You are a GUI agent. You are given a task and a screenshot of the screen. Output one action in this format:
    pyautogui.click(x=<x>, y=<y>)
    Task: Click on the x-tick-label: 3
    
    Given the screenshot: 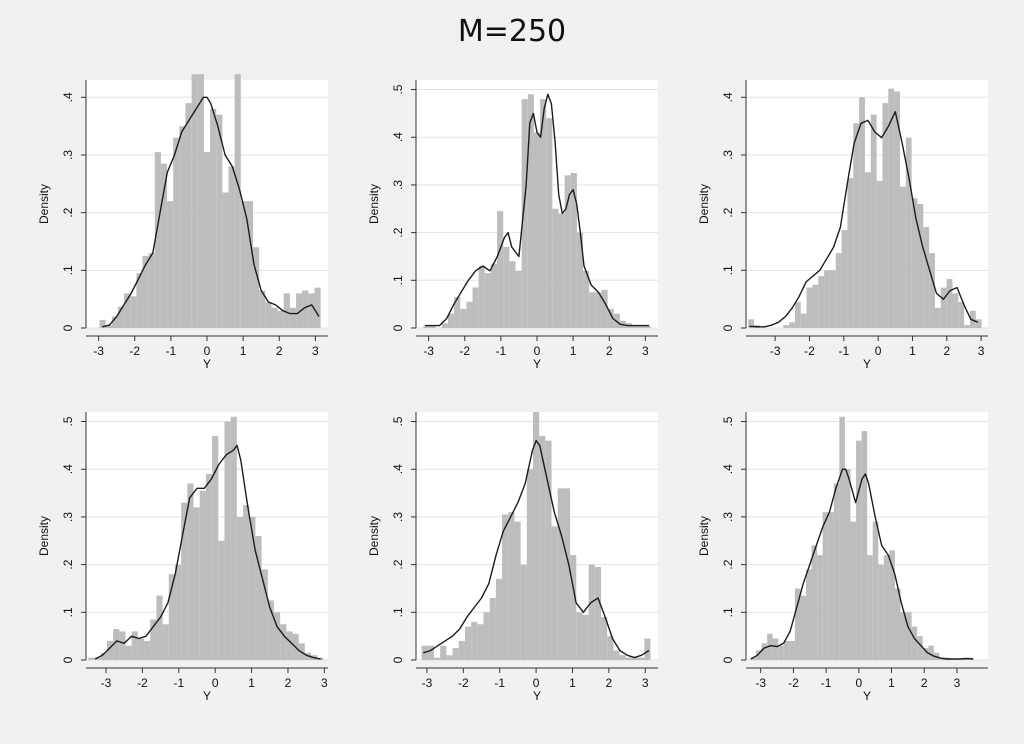 What is the action you would take?
    pyautogui.click(x=981, y=351)
    